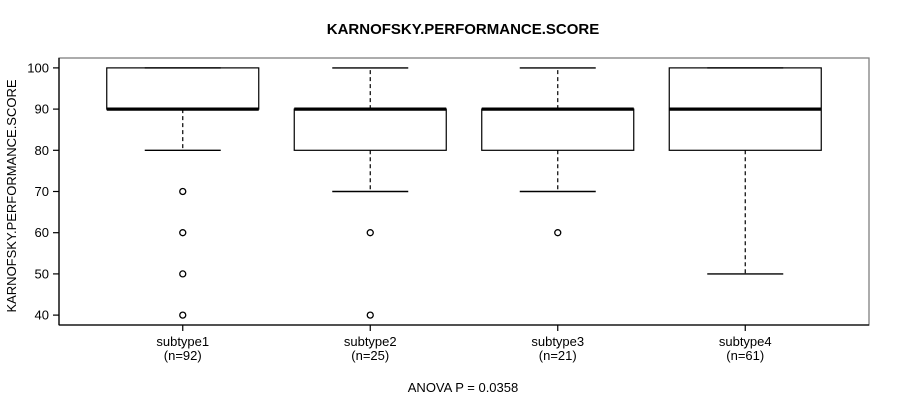  I want to click on group-label: subtype3, so click(557, 341).